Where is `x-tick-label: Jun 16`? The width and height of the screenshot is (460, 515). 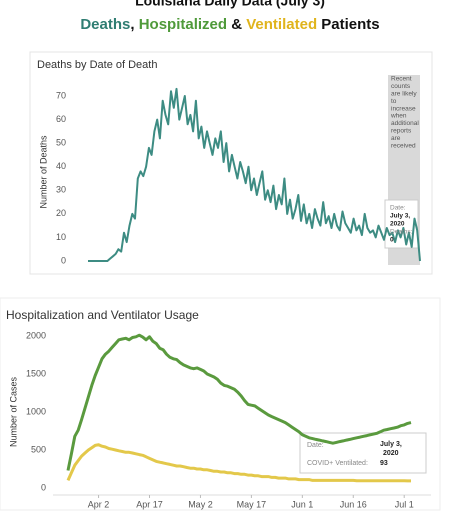
x-tick-label: Jun 16 is located at coordinates (353, 504).